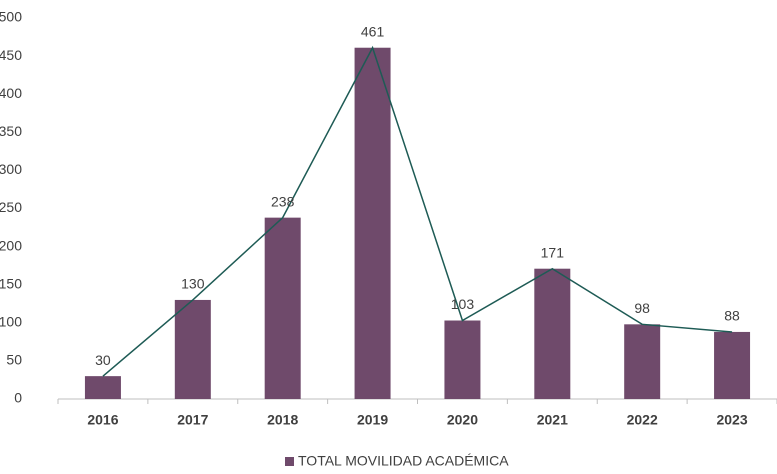 This screenshot has height=474, width=777. I want to click on value-label: 103, so click(463, 304).